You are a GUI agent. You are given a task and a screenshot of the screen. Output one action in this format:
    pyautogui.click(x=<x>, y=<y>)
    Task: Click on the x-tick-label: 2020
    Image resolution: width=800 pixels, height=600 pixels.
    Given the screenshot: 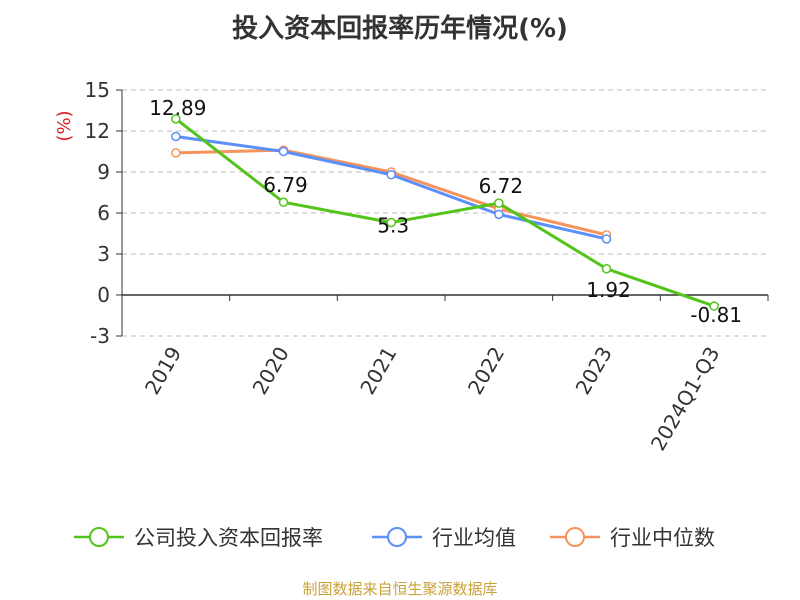 What is the action you would take?
    pyautogui.click(x=271, y=371)
    